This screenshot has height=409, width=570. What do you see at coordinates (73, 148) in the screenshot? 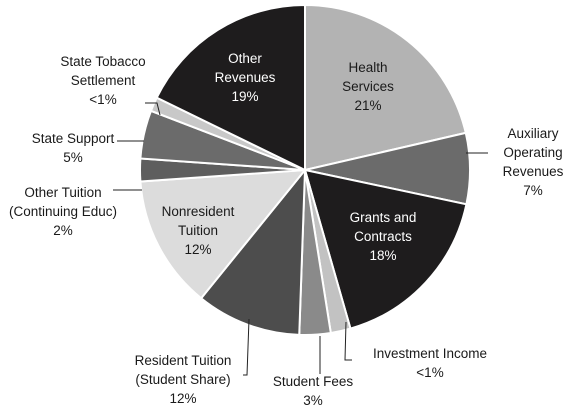
I see `slice-label: State Support 5%` at bounding box center [73, 148].